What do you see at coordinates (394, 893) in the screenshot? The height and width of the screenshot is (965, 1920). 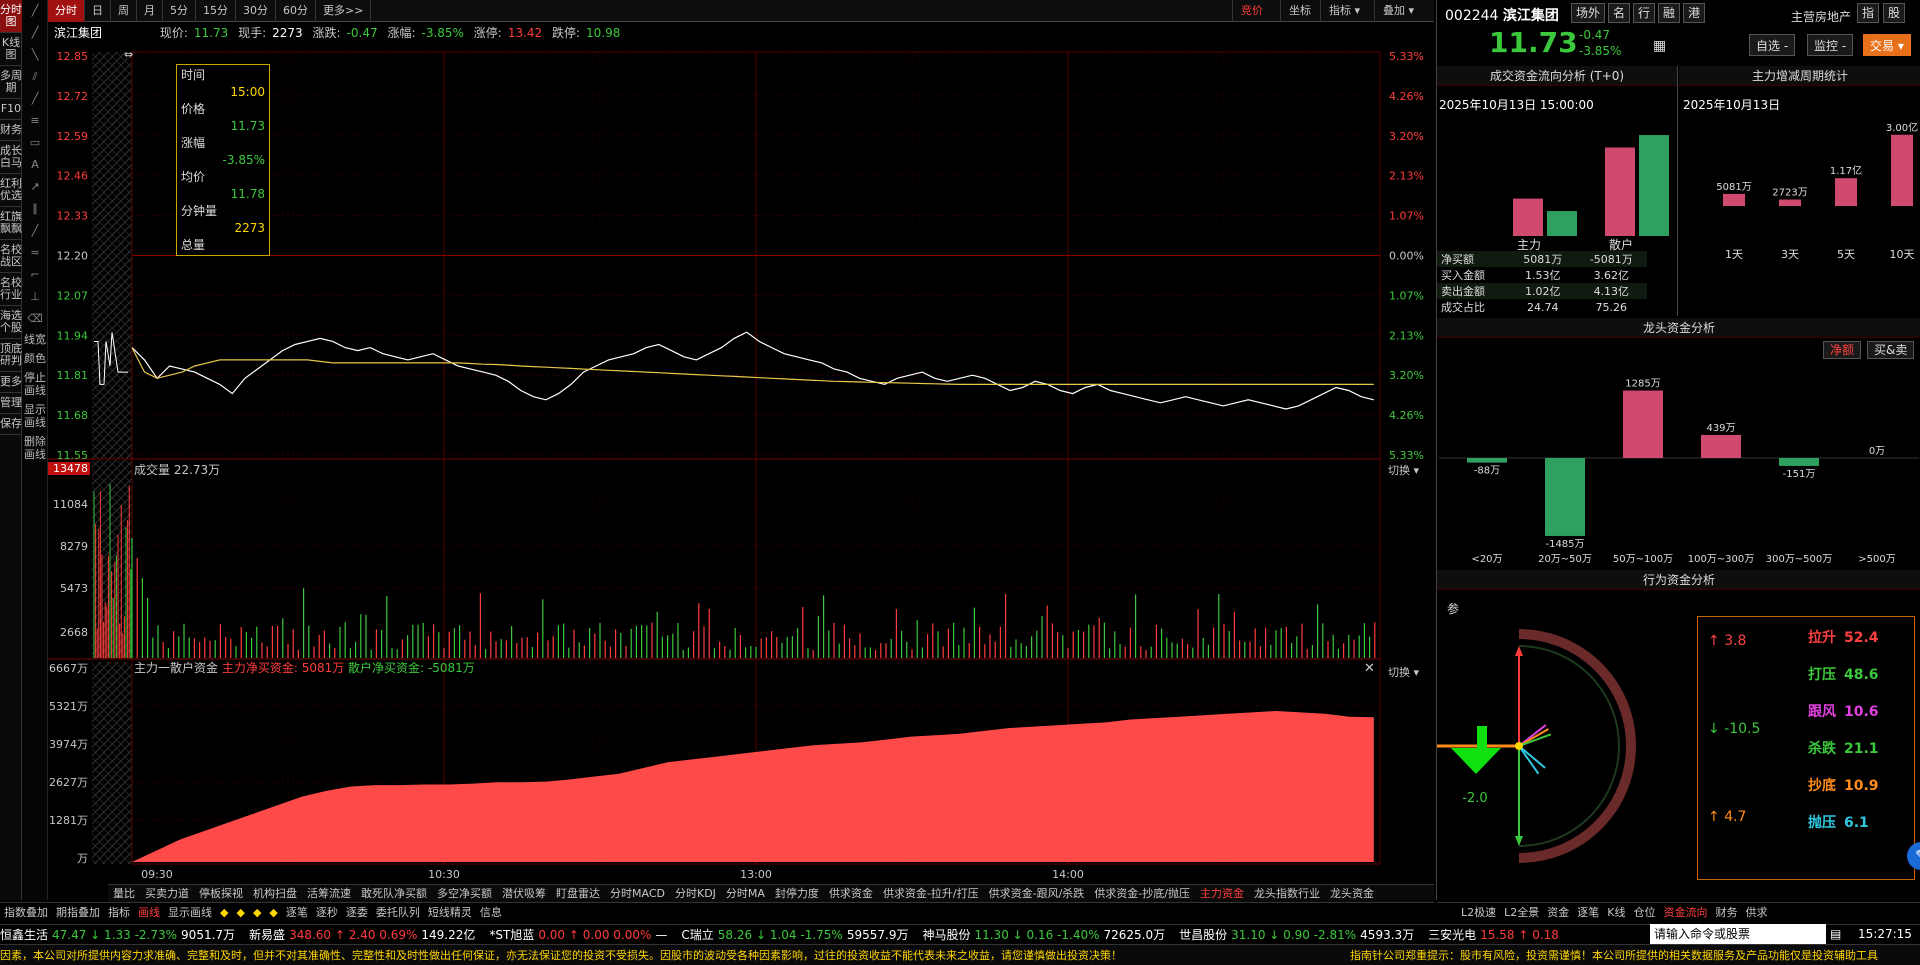 I see `indicator-tab-5: 敢死队净买额` at bounding box center [394, 893].